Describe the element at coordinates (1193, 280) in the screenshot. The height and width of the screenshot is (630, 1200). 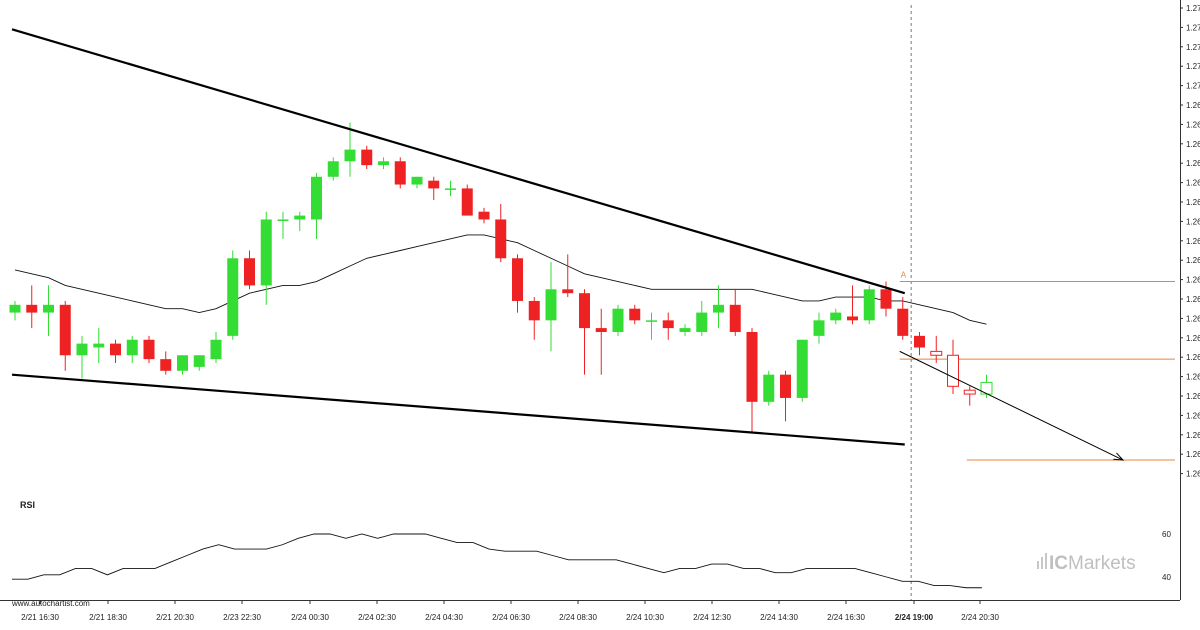
I see `price-tick-label: 1.2652` at that location.